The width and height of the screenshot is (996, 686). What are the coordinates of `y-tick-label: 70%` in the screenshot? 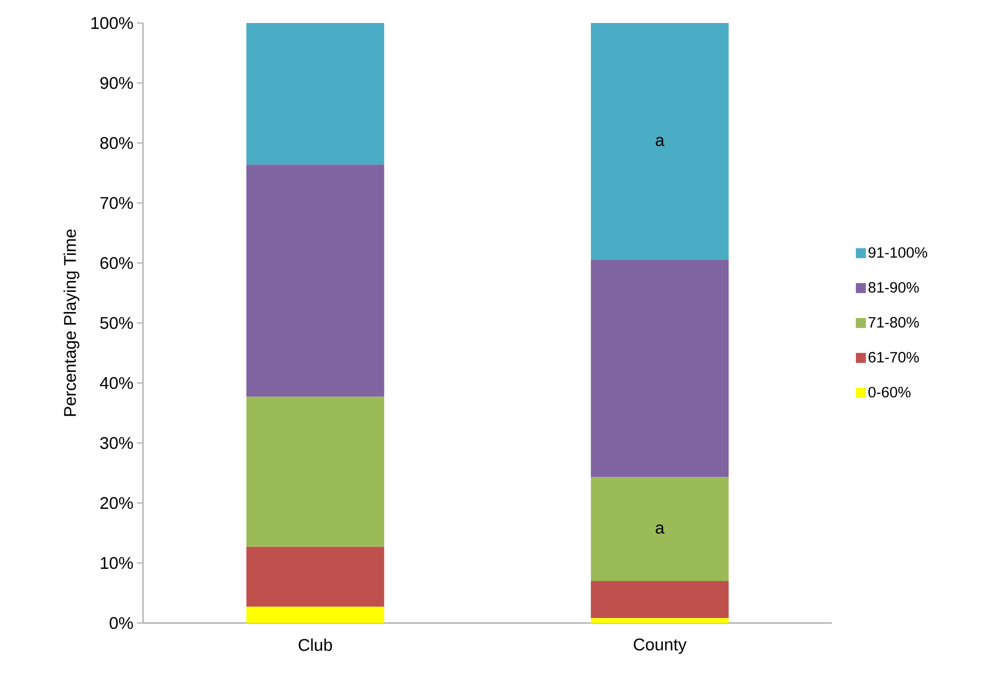 It's located at (116, 202).